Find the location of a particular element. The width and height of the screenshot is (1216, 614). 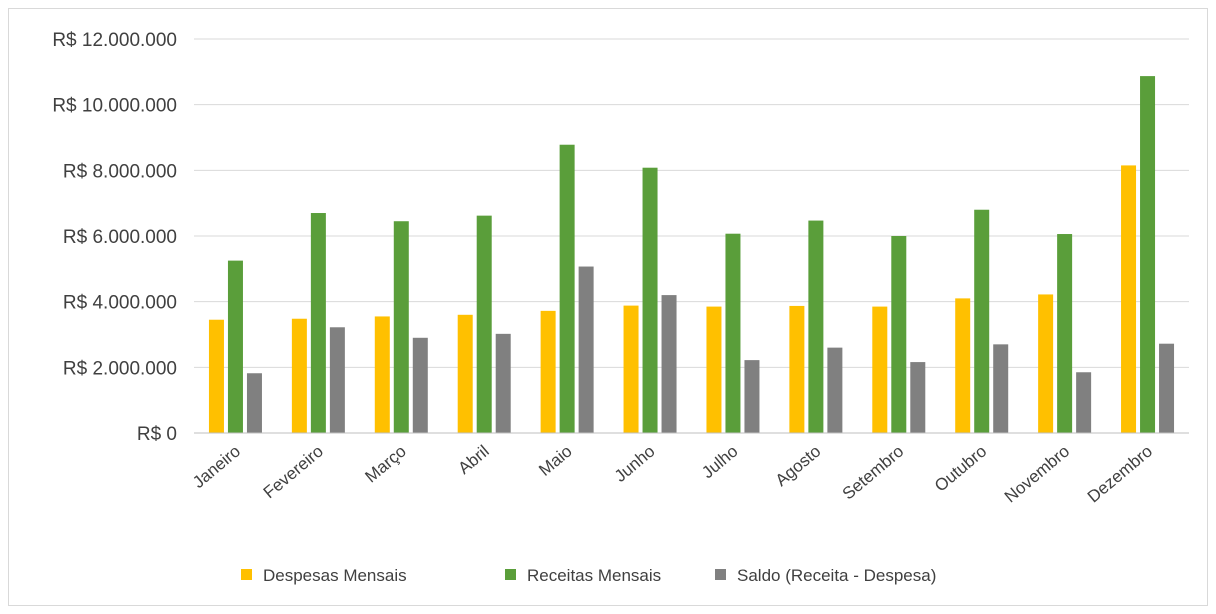

x-category-label: Maio is located at coordinates (555, 461).